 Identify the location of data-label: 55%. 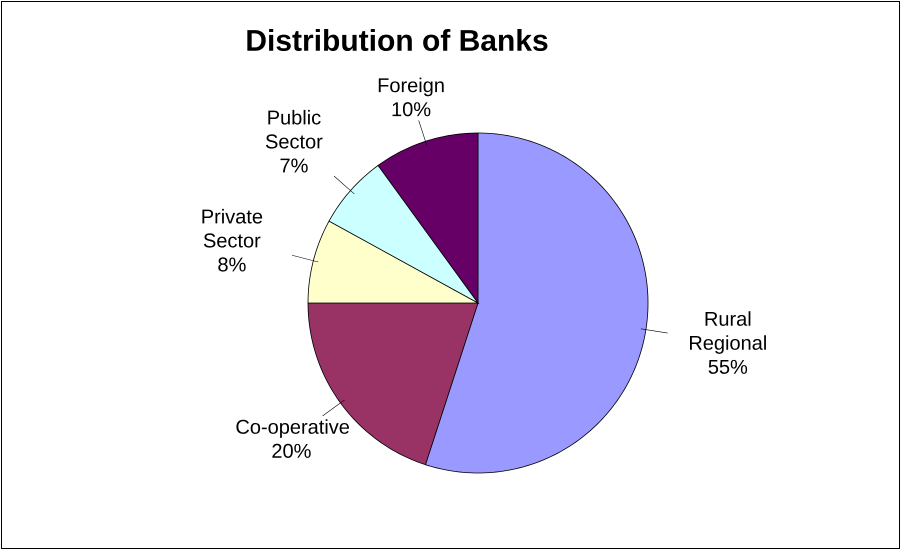
(728, 367).